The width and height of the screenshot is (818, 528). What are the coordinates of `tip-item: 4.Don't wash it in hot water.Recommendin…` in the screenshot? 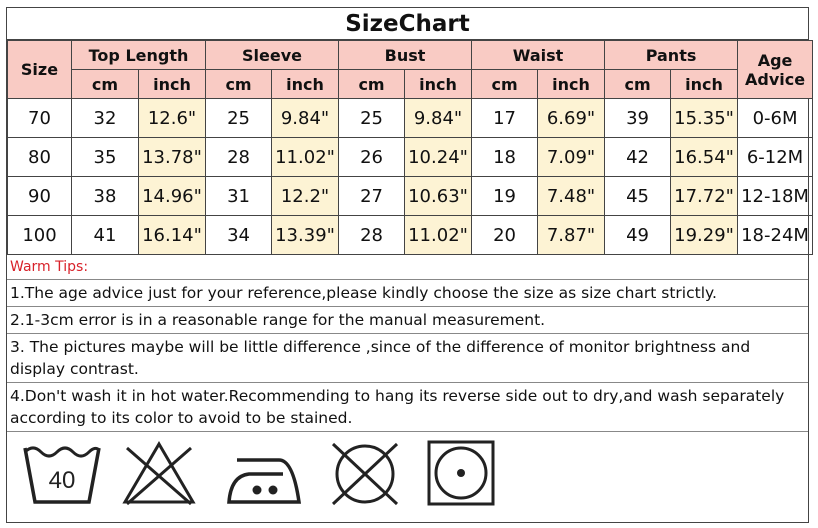 It's located at (407, 407).